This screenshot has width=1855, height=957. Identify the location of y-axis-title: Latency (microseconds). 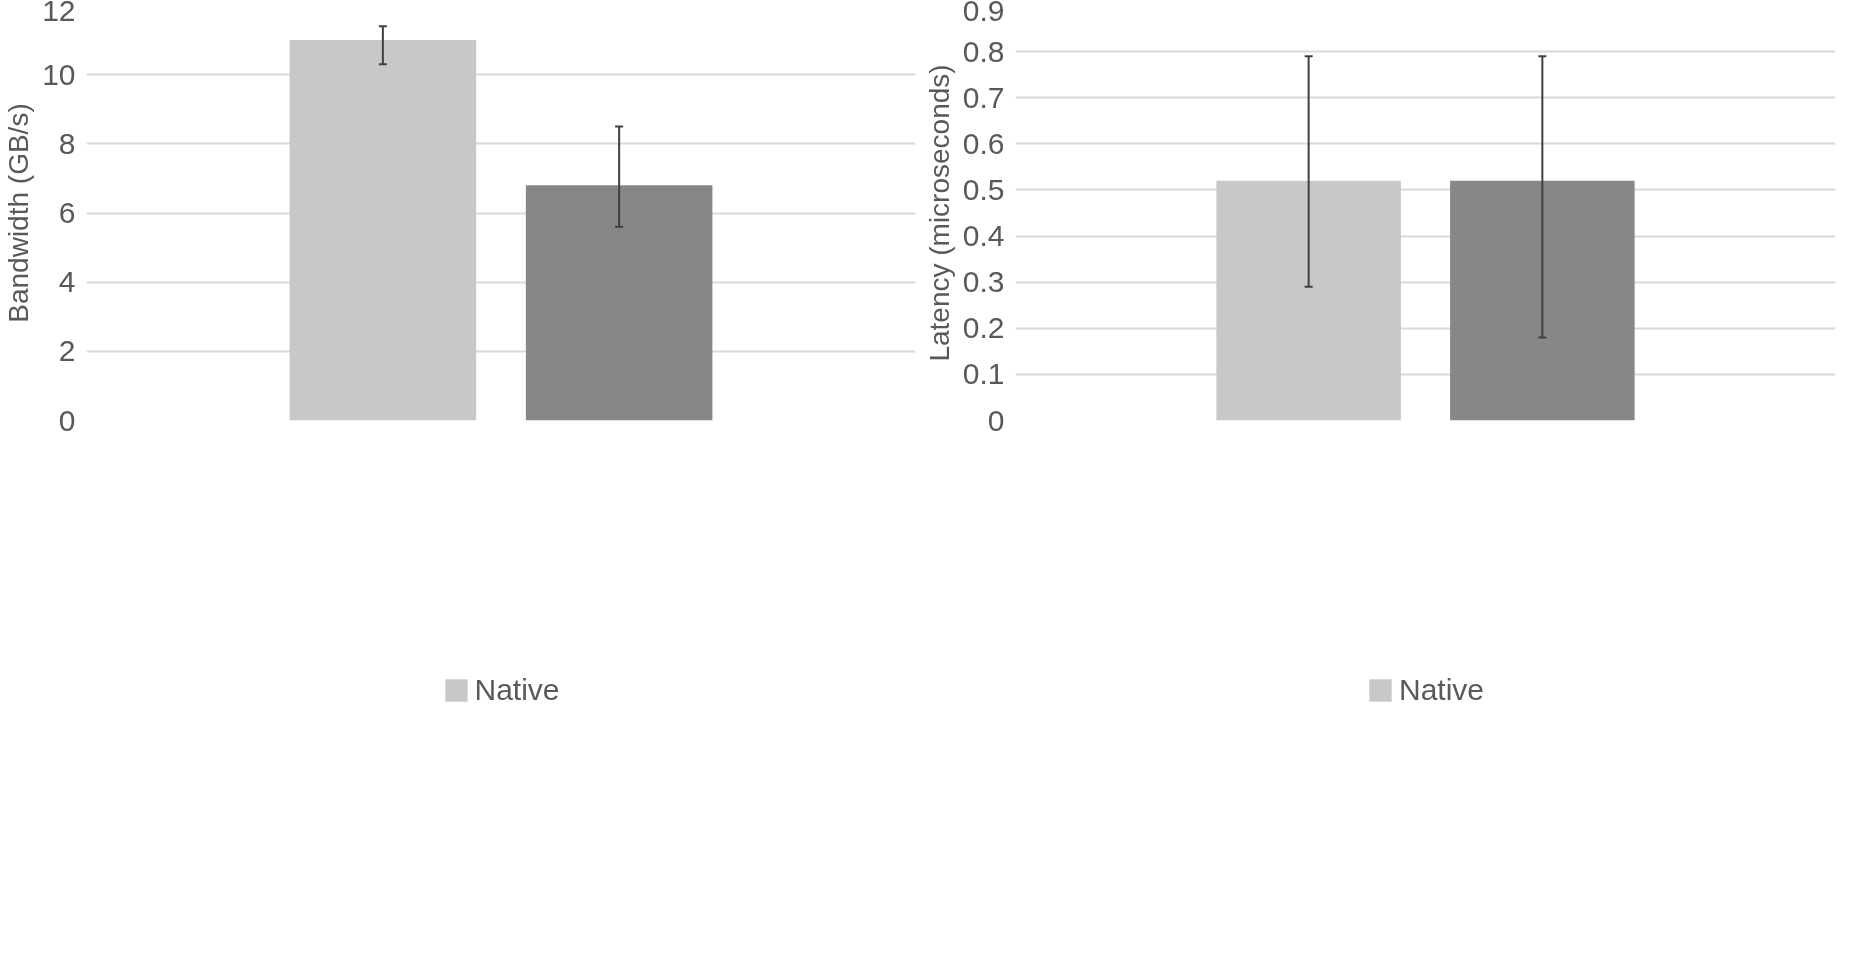
(939, 213).